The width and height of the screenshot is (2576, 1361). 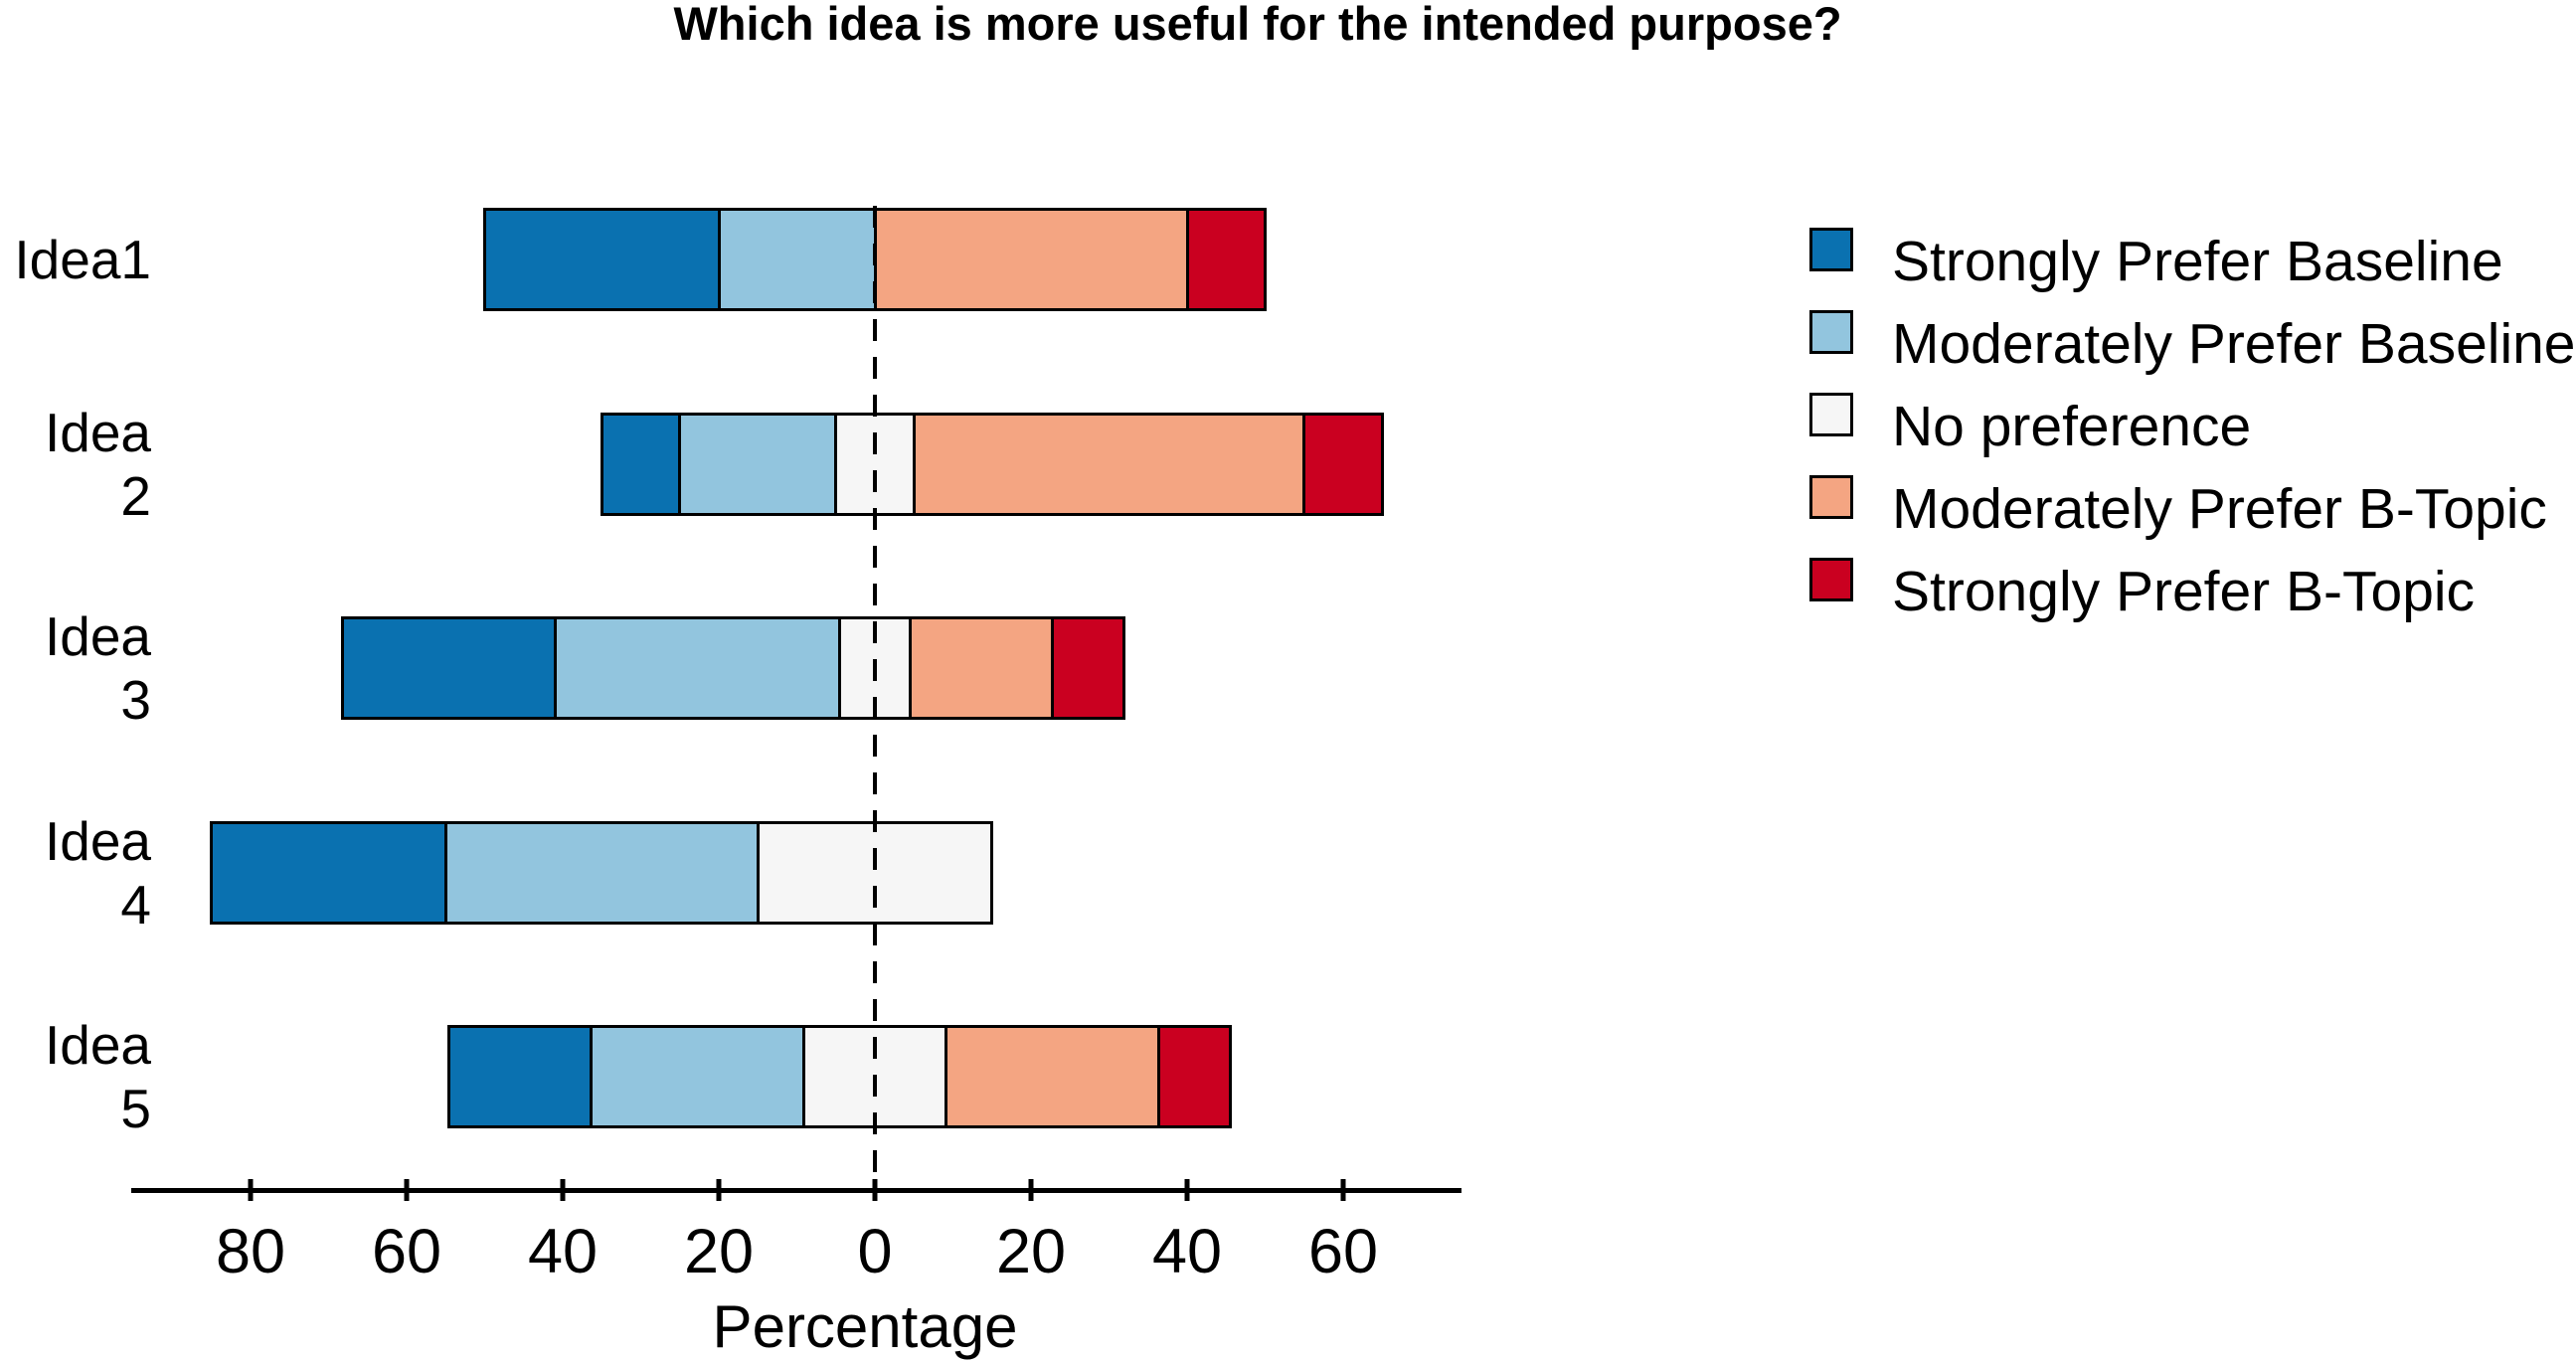 I want to click on legend-label: Moderately Prefer Baseline, so click(x=2234, y=344).